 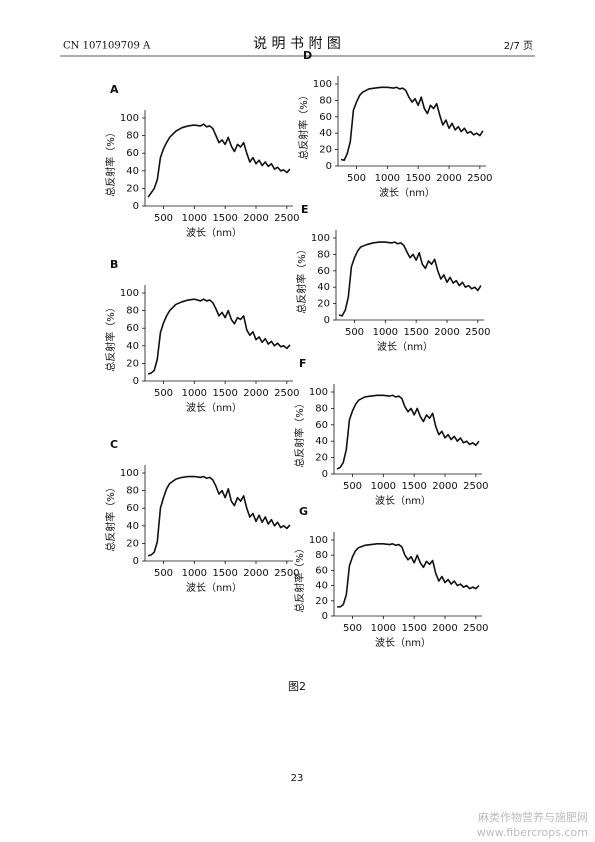 What do you see at coordinates (114, 89) in the screenshot?
I see `chart-title: A` at bounding box center [114, 89].